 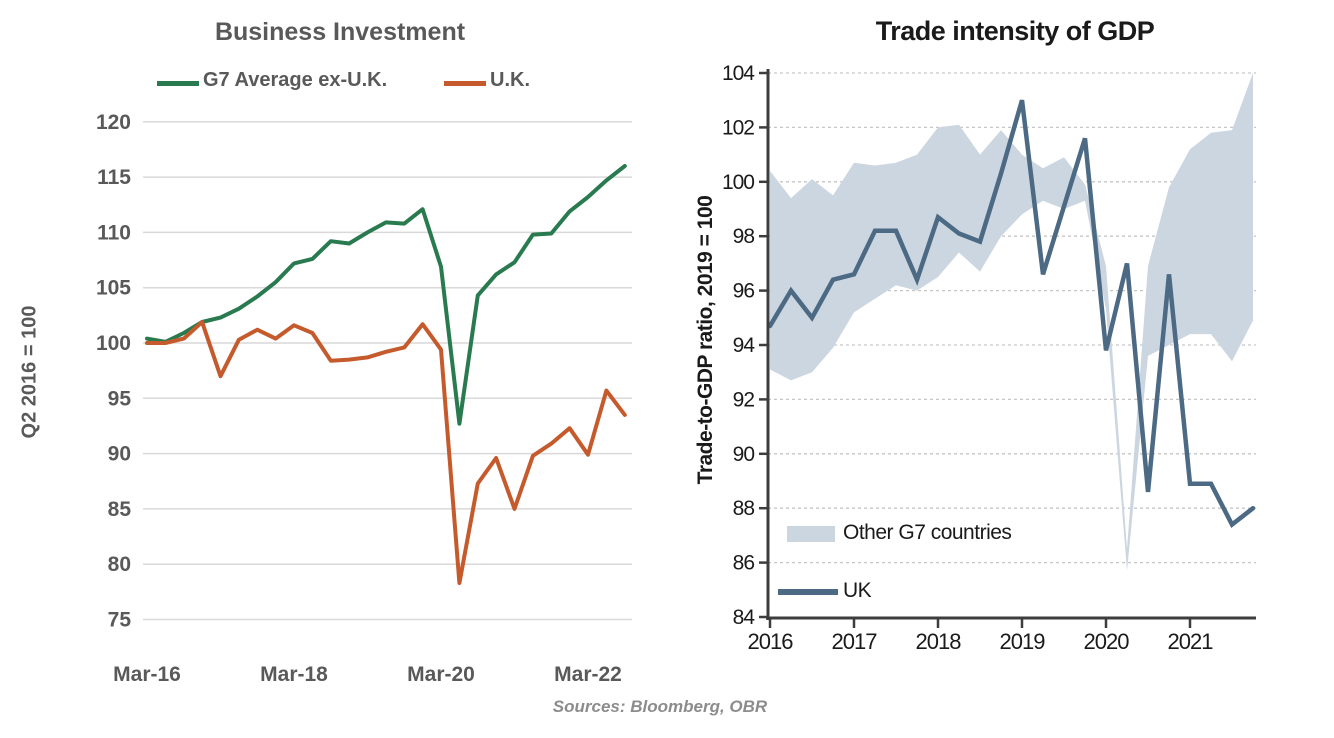 What do you see at coordinates (744, 399) in the screenshot?
I see `right-y-tick-92: 92` at bounding box center [744, 399].